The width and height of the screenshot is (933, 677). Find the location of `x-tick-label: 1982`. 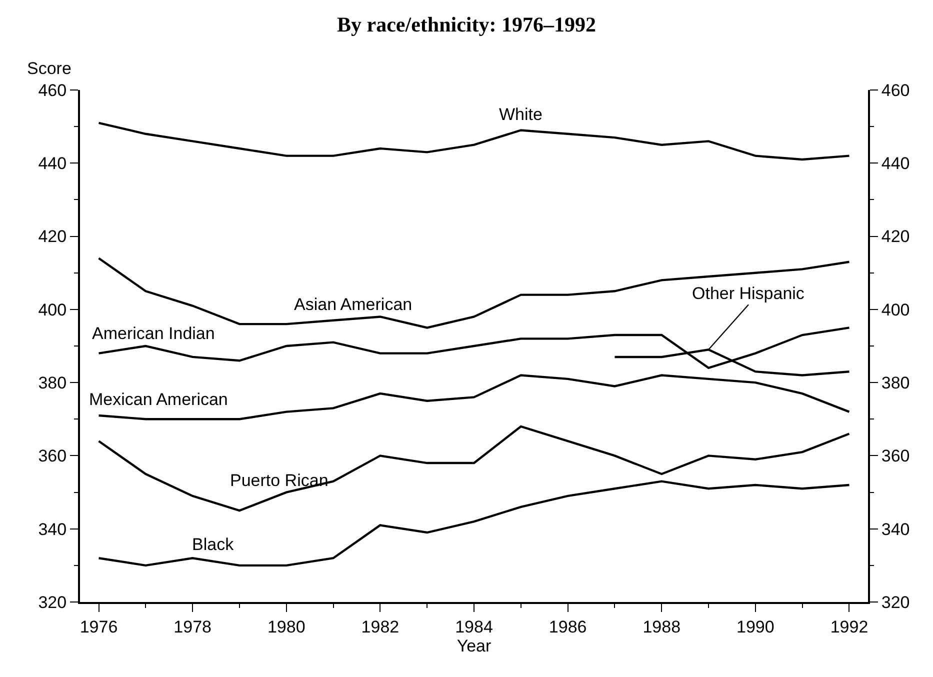

x-tick-label: 1982 is located at coordinates (380, 626).